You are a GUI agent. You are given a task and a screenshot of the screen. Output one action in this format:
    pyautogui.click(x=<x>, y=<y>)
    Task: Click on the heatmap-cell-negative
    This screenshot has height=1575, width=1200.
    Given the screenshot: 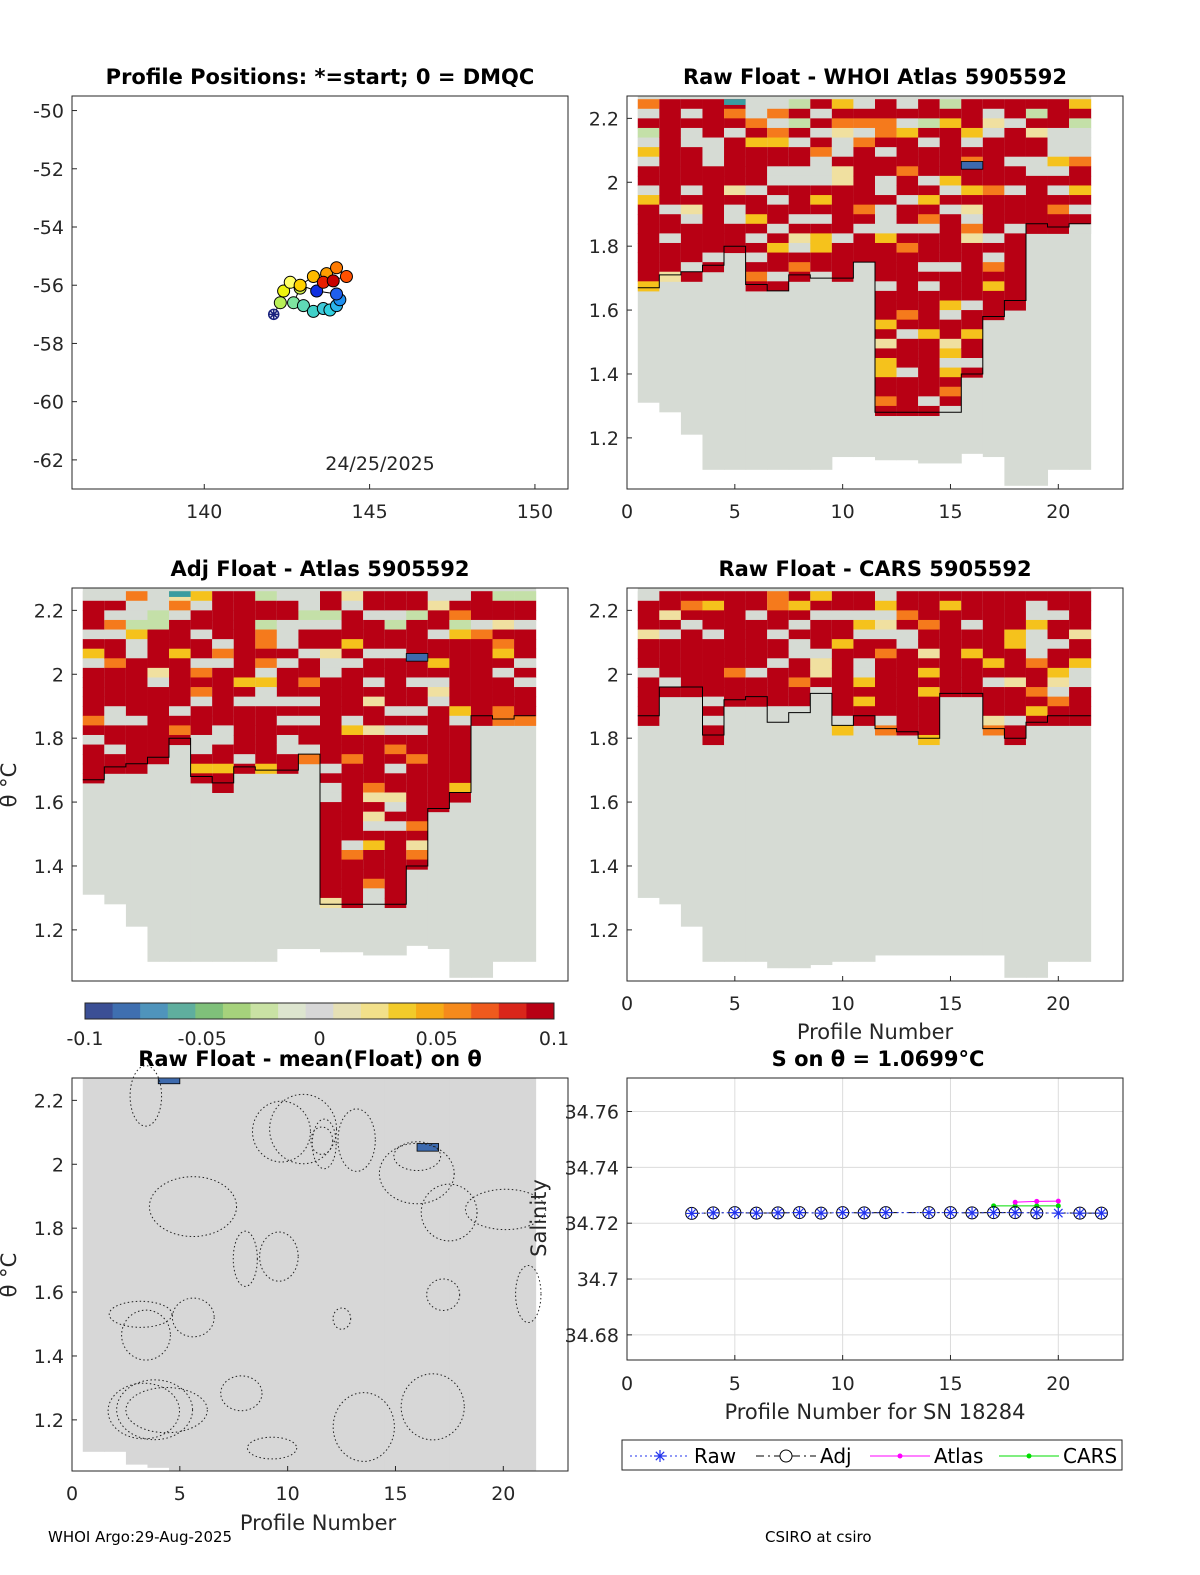 What is the action you would take?
    pyautogui.click(x=180, y=594)
    